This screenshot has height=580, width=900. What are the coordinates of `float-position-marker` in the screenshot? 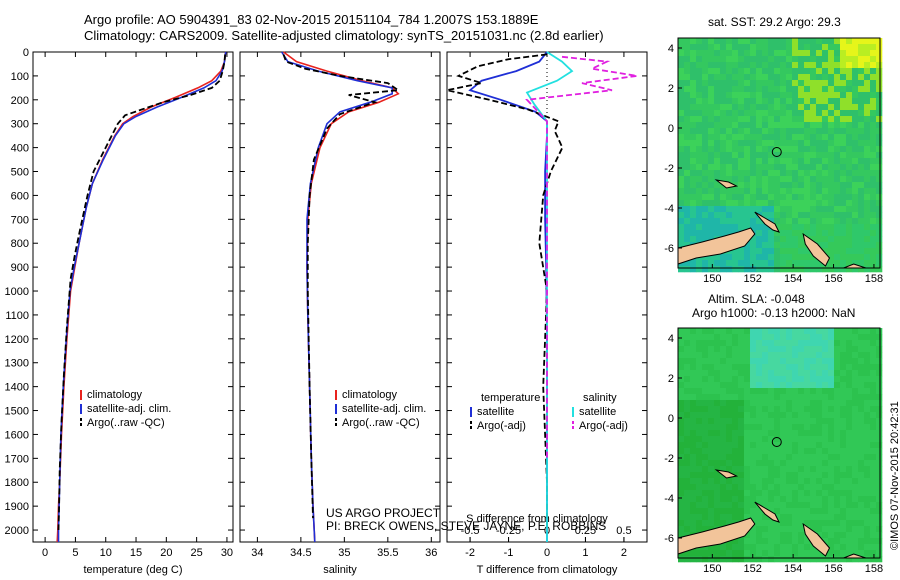 It's located at (776, 442).